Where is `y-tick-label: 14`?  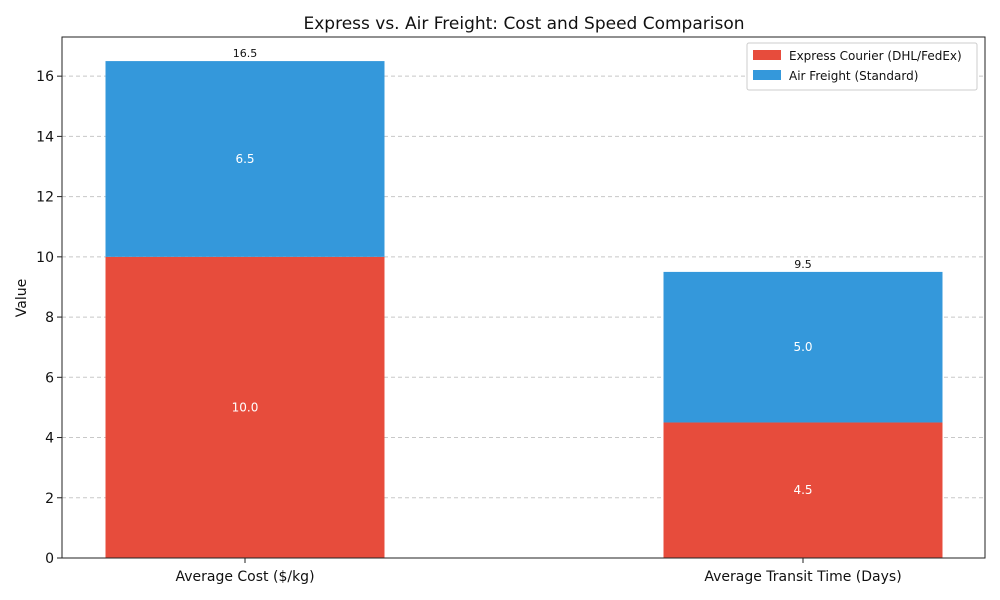 y-tick-label: 14 is located at coordinates (45, 137).